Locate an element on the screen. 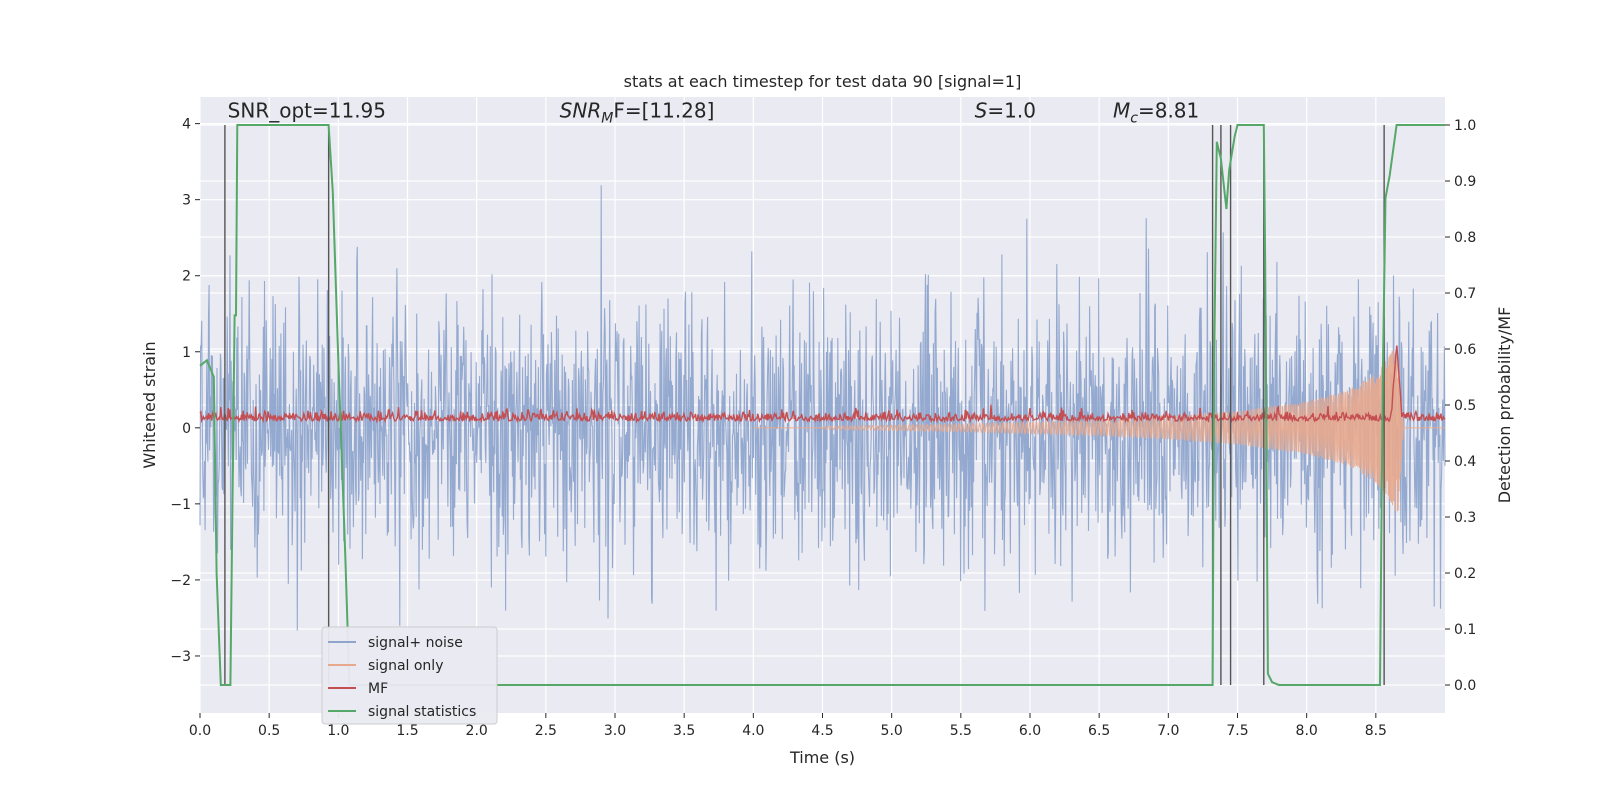 The height and width of the screenshot is (800, 1600). y-right-tick-label: 0.7 is located at coordinates (1465, 294).